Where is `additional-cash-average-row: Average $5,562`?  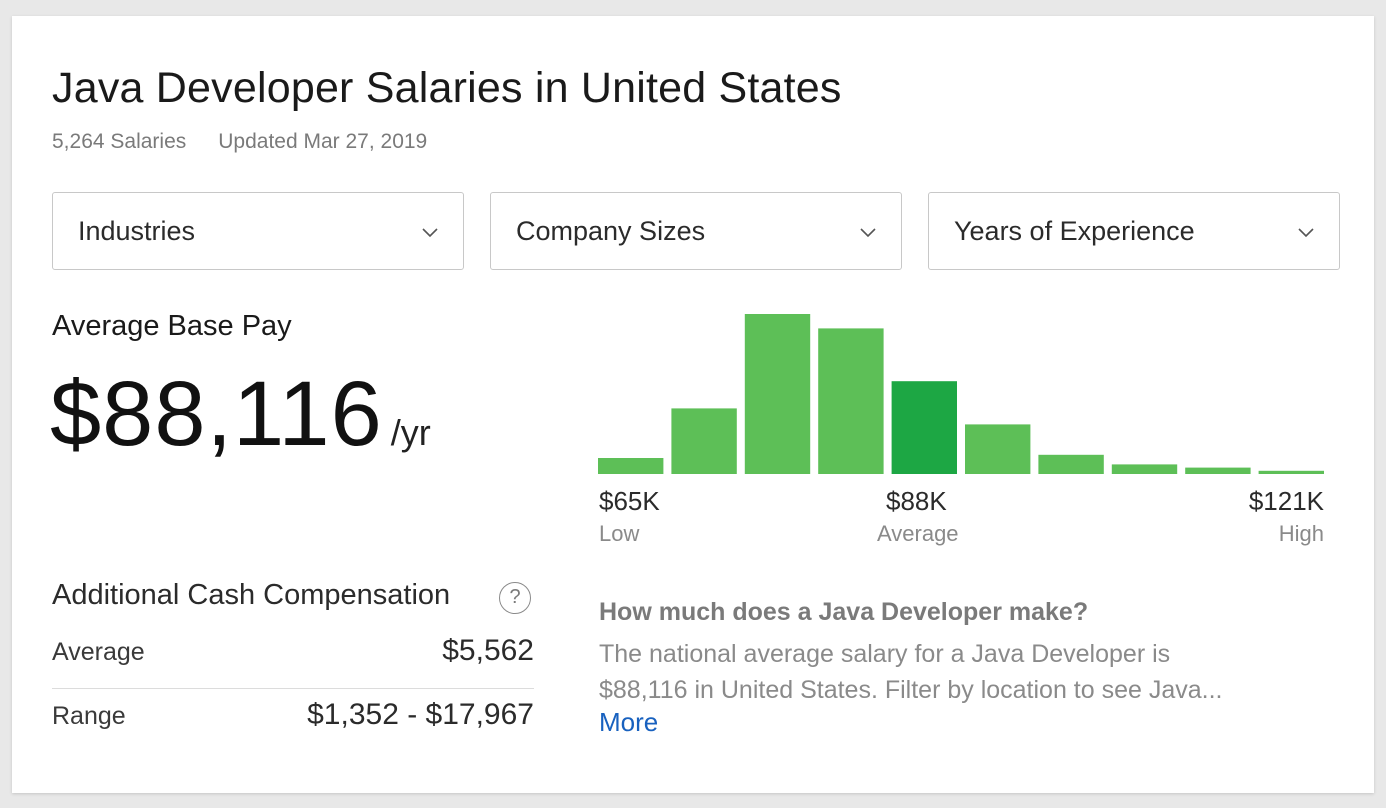
additional-cash-average-row: Average $5,562 is located at coordinates (293, 657).